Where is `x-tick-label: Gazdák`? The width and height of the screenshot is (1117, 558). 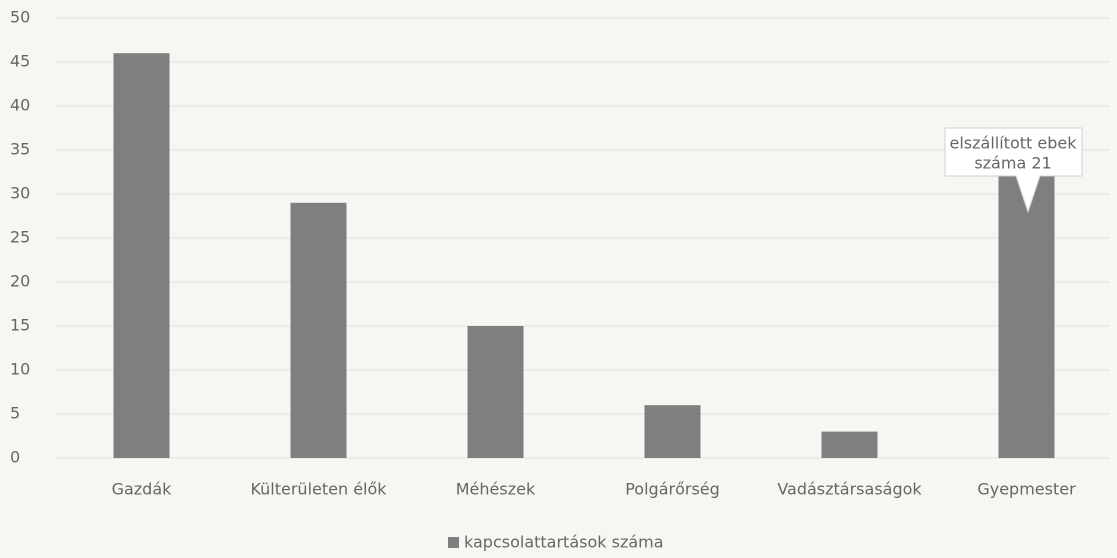 x-tick-label: Gazdák is located at coordinates (142, 489).